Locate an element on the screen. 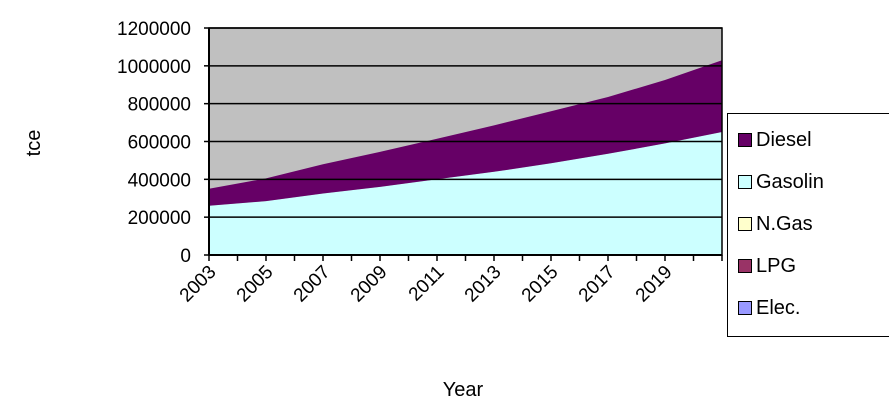 The width and height of the screenshot is (889, 404). legend-item-elec: Elec. is located at coordinates (769, 308).